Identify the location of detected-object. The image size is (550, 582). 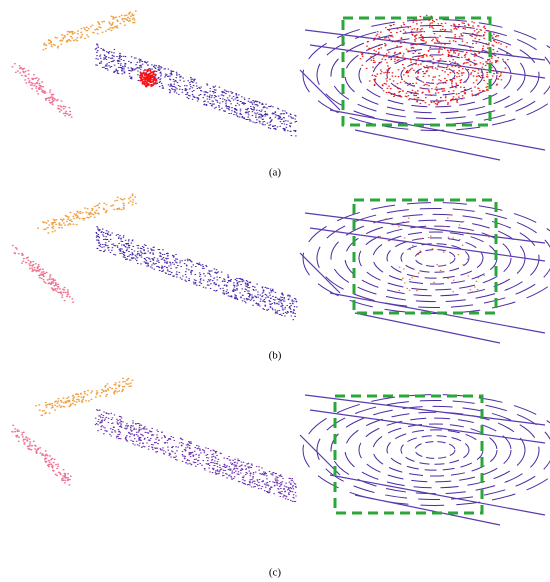
(148, 78).